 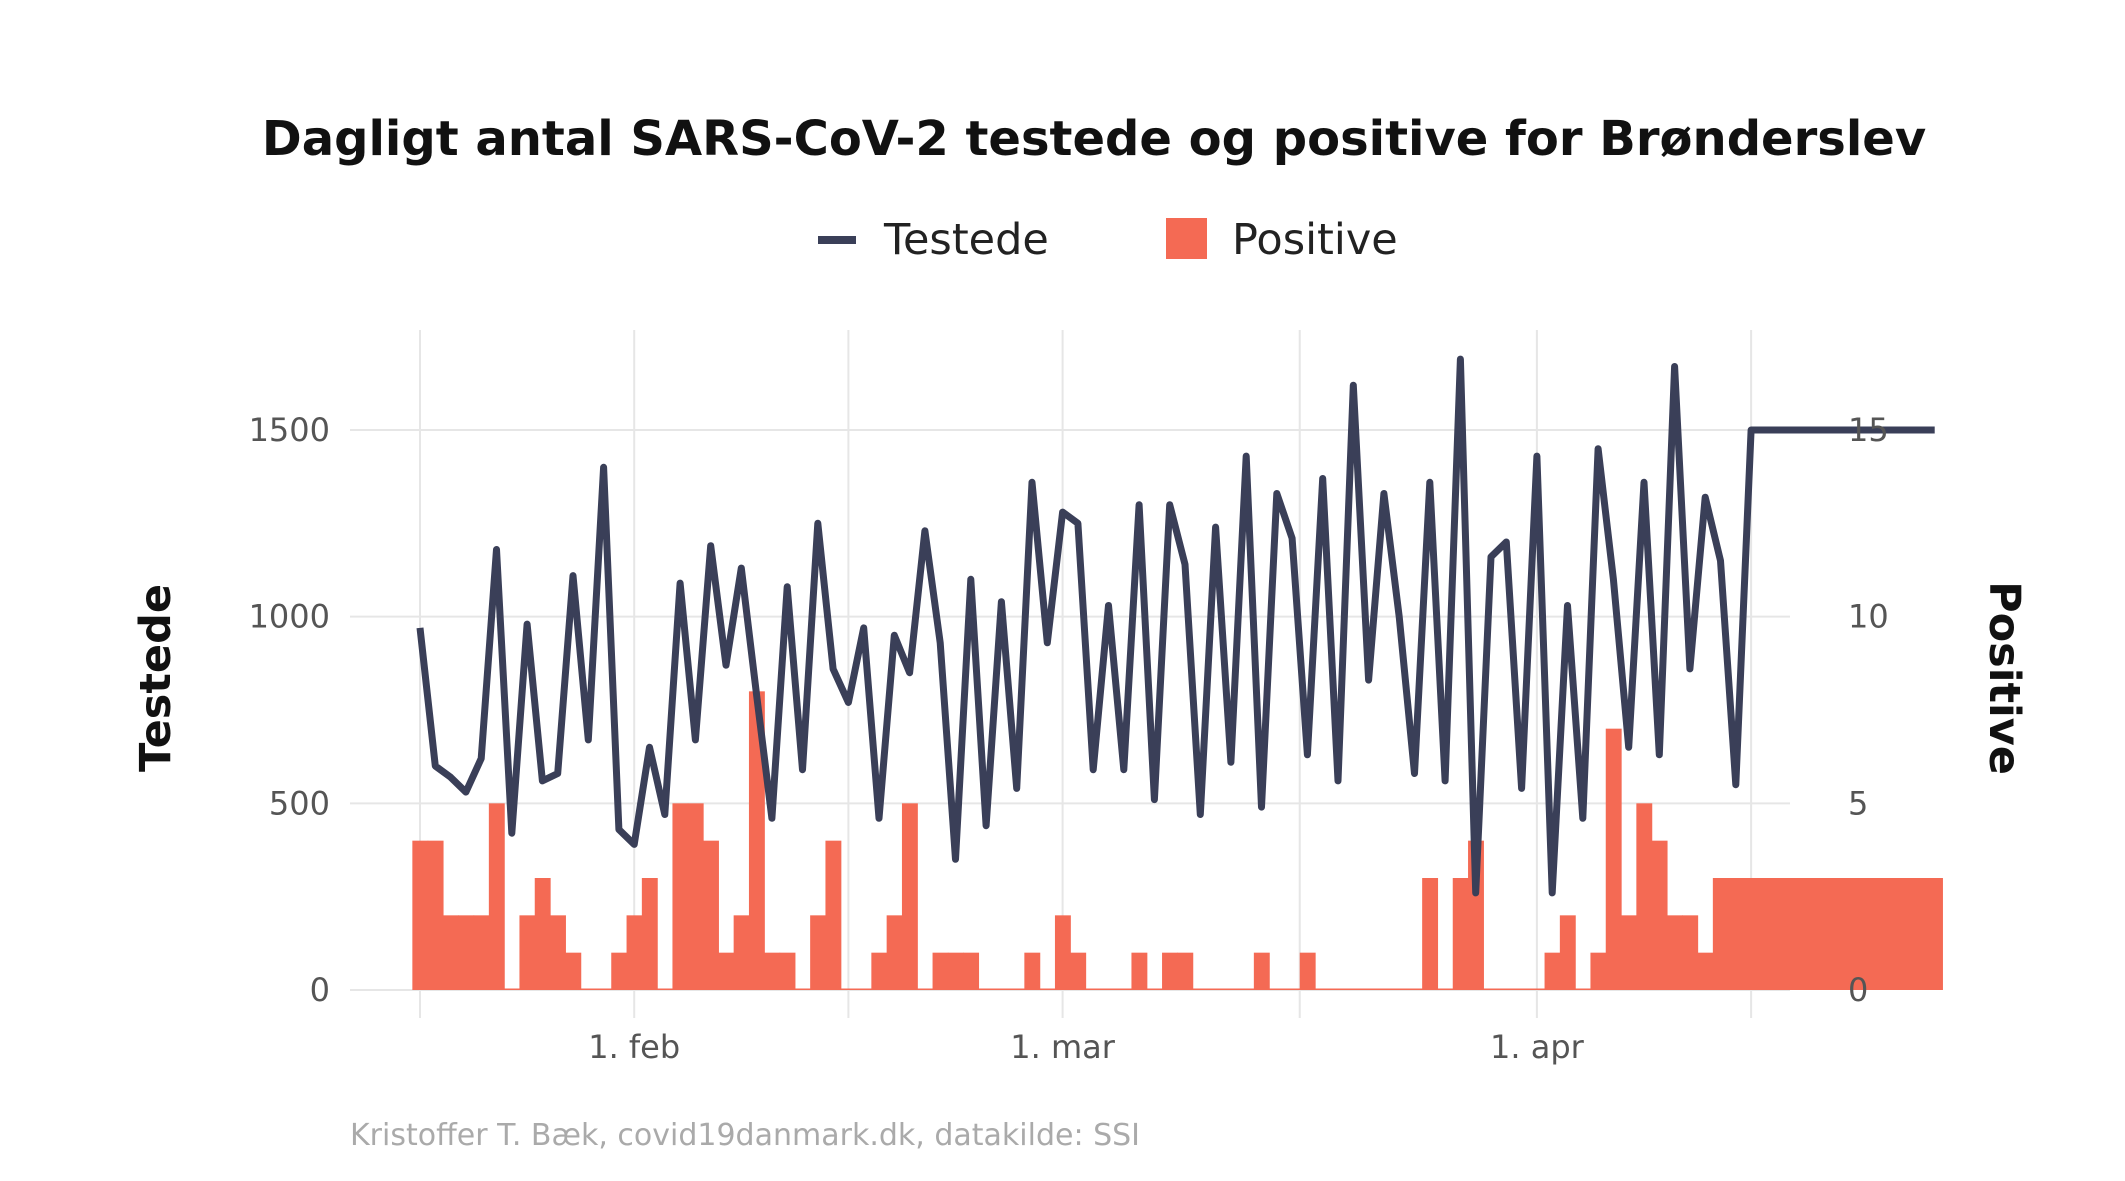 I want to click on y-tick-label-left: 500, so click(x=299, y=803).